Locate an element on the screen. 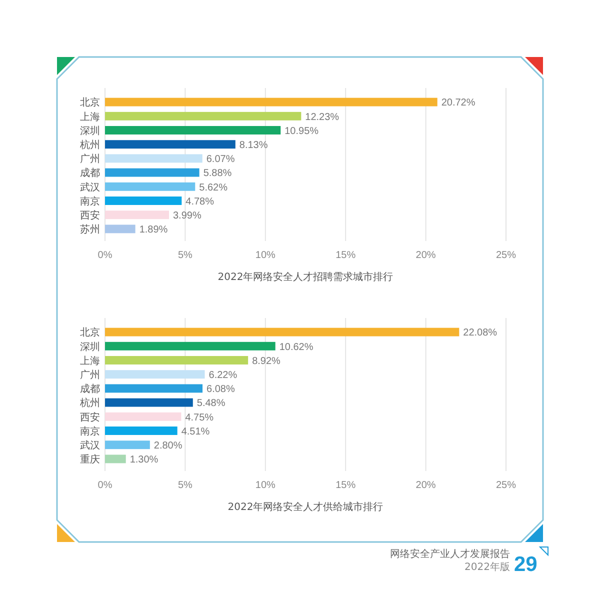  data-label: 6.22% is located at coordinates (223, 375).